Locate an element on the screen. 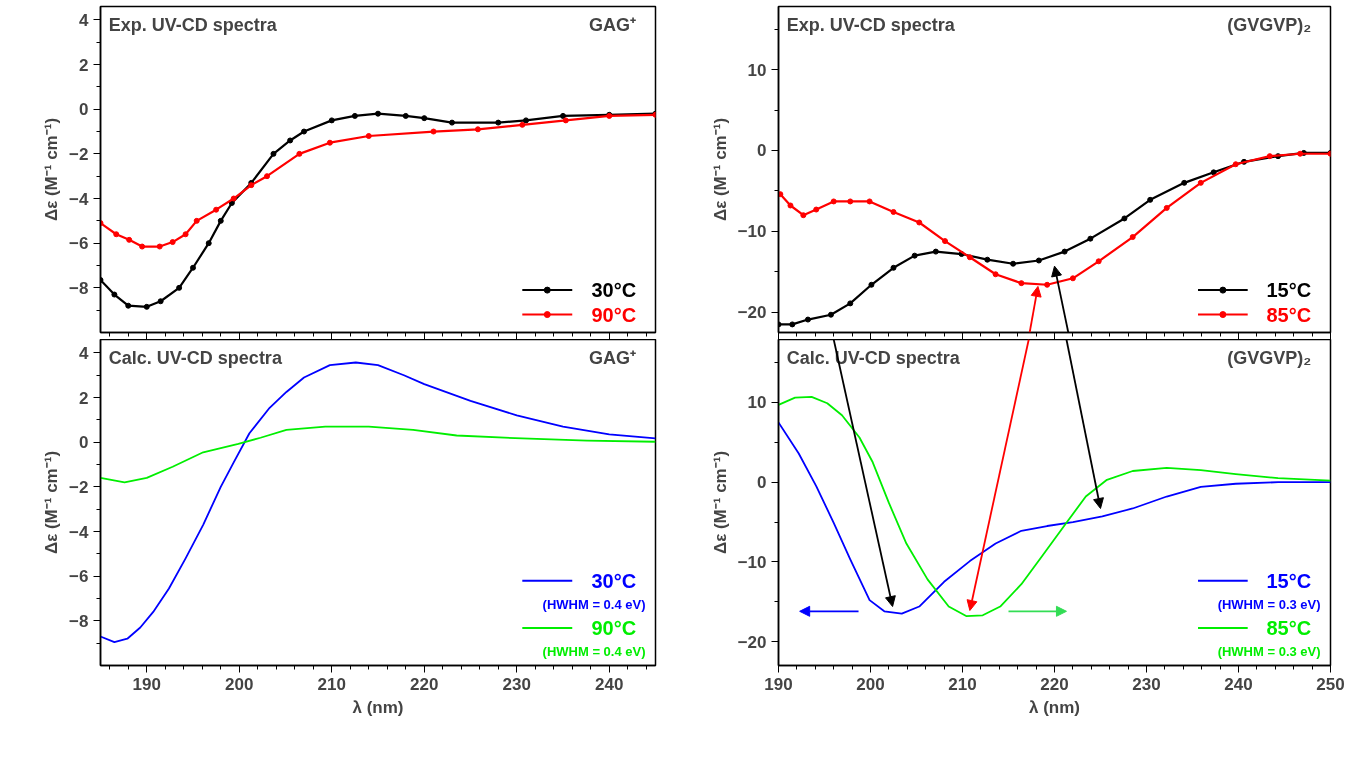 The height and width of the screenshot is (771, 1349). text: Calc. UV-CD spectra is located at coordinates (195, 357).